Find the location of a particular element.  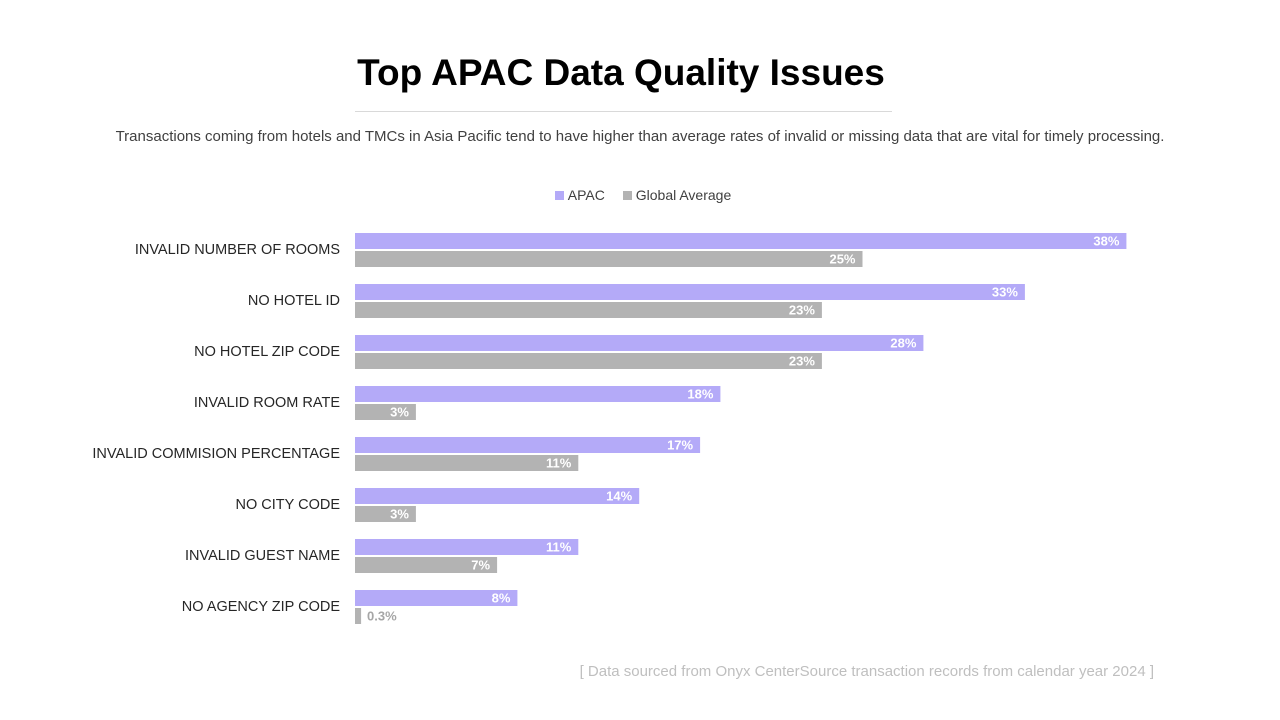

bar-global-average-invalid-guest-name is located at coordinates (426, 565).